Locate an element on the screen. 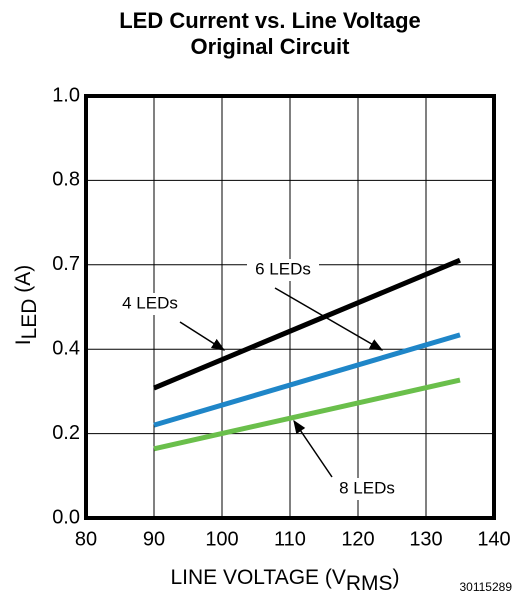 The image size is (523, 599). series-label: 6 LEDs is located at coordinates (283, 268).